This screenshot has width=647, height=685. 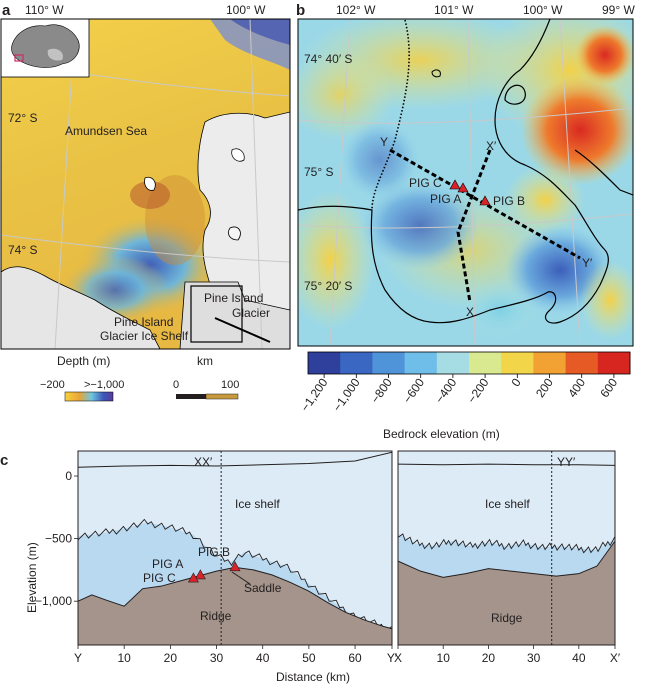 What do you see at coordinates (53, 601) in the screenshot?
I see `profile-y-tick-label: −1,000` at bounding box center [53, 601].